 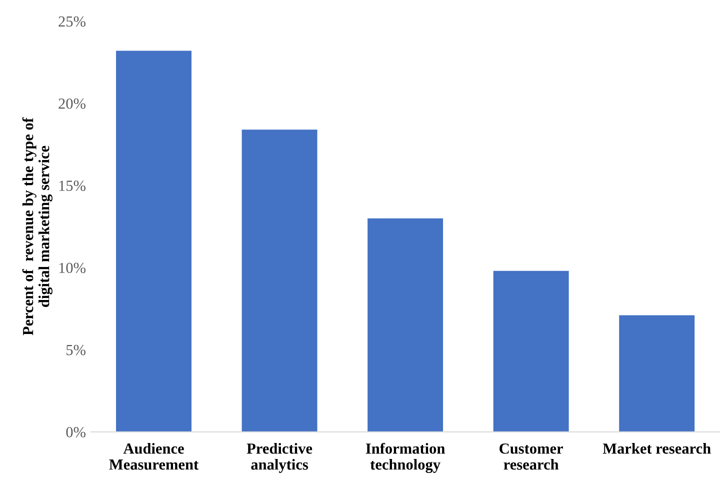 What do you see at coordinates (72, 268) in the screenshot?
I see `y-tick-label: 10%` at bounding box center [72, 268].